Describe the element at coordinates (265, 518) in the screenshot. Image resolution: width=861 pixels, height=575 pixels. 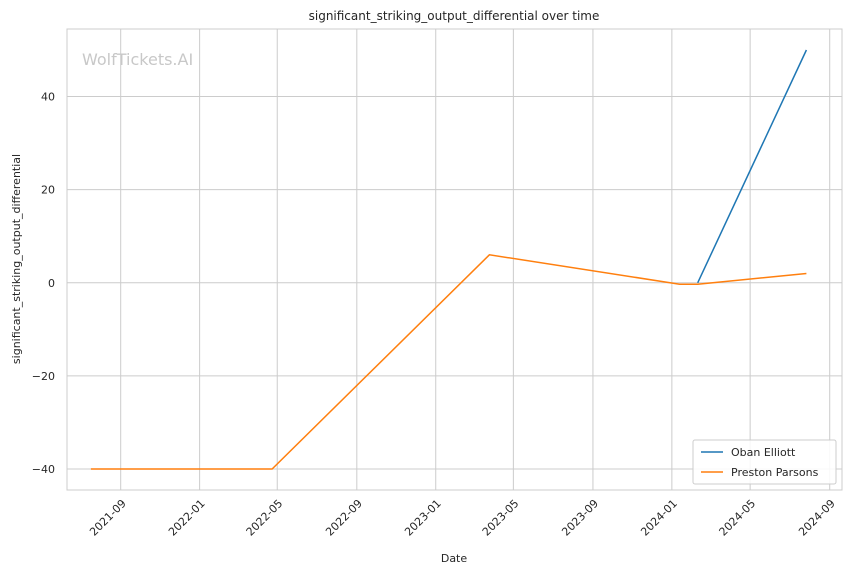
I see `x-tick-label: 2022-05` at that location.